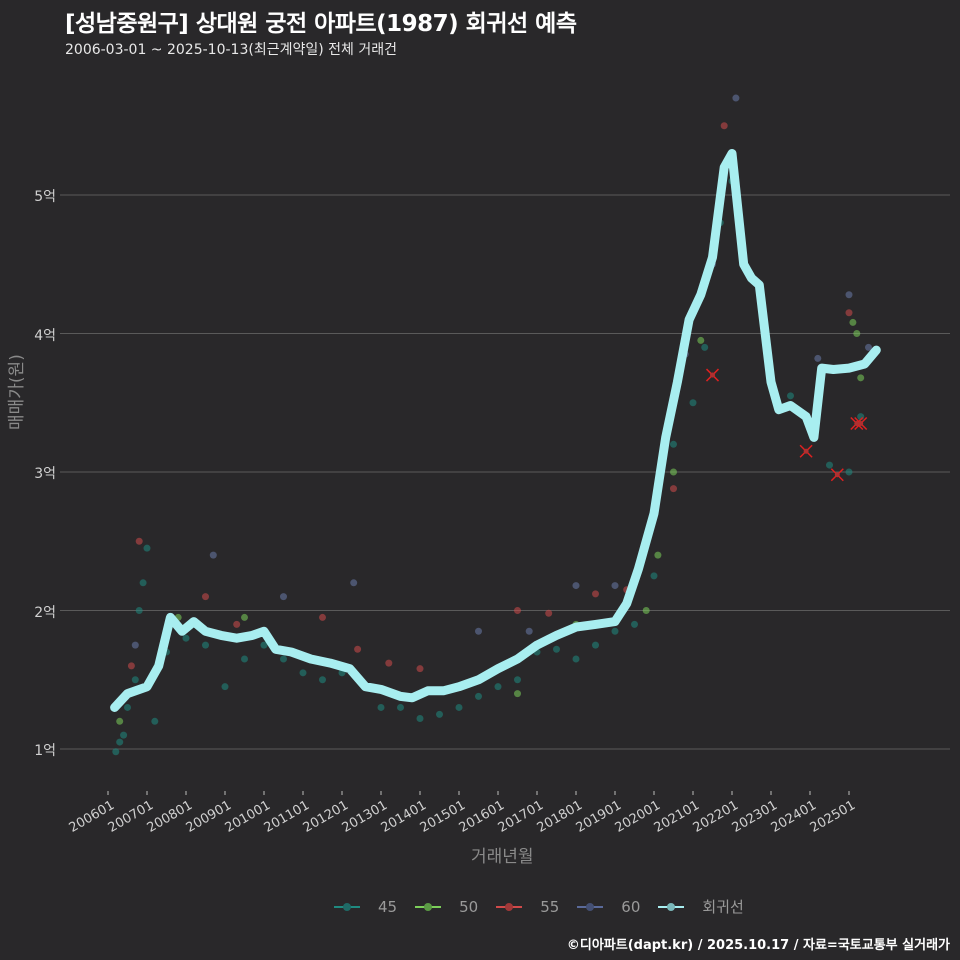  What do you see at coordinates (502, 857) in the screenshot?
I see `x-axis-label: 거래년월` at bounding box center [502, 857].